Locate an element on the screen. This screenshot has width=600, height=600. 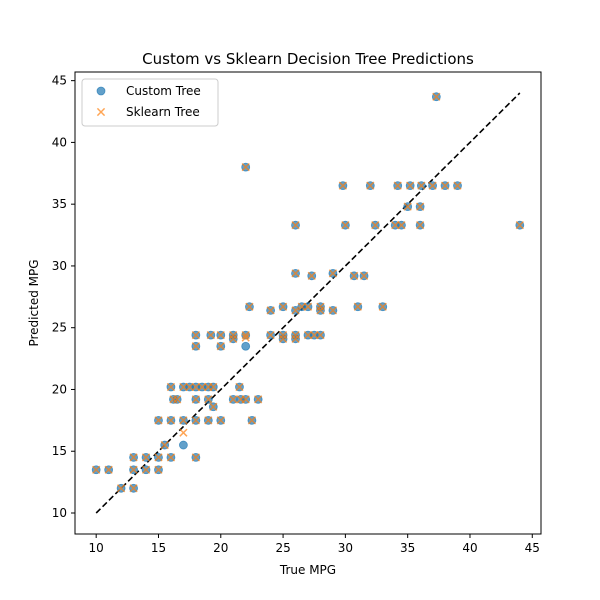
legend-marker-sklearn-tree is located at coordinates (101, 112).